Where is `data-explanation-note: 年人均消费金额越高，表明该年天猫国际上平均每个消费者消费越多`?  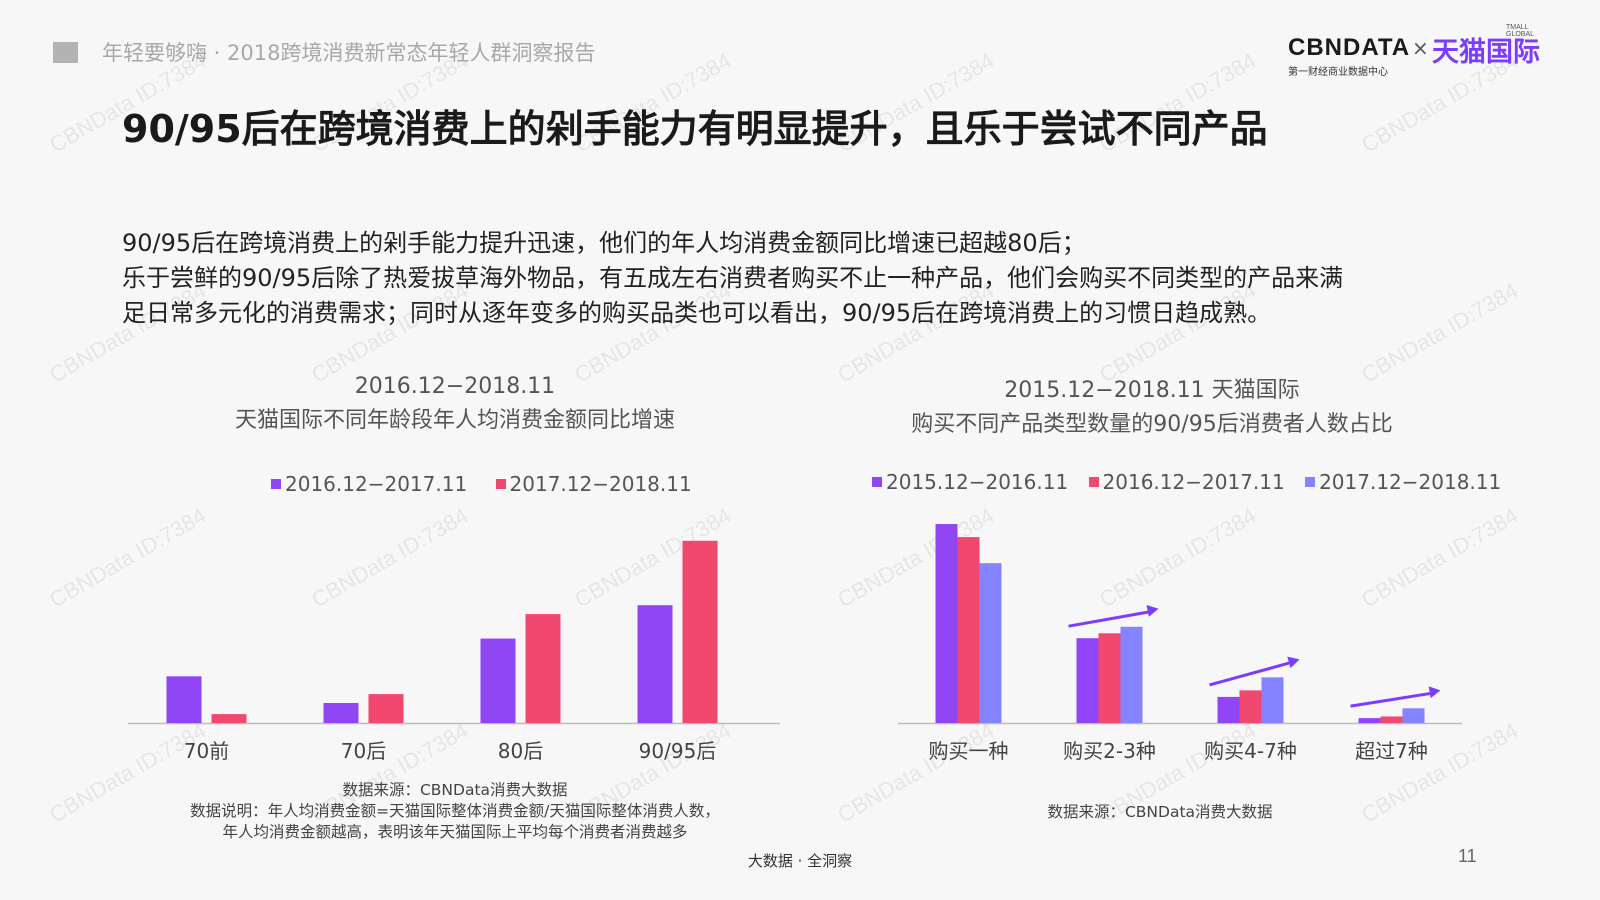 data-explanation-note: 年人均消费金额越高，表明该年天猫国际上平均每个消费者消费越多 is located at coordinates (455, 832).